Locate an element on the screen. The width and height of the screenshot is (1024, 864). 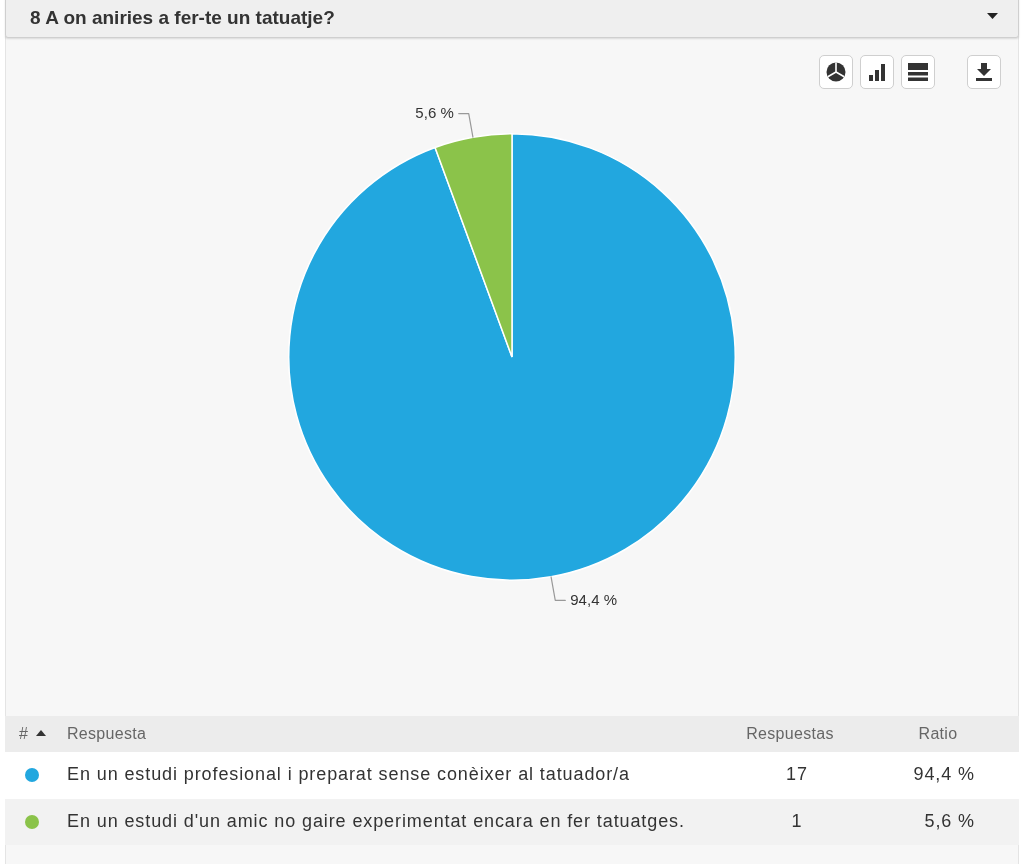
text: 17 is located at coordinates (797, 774).